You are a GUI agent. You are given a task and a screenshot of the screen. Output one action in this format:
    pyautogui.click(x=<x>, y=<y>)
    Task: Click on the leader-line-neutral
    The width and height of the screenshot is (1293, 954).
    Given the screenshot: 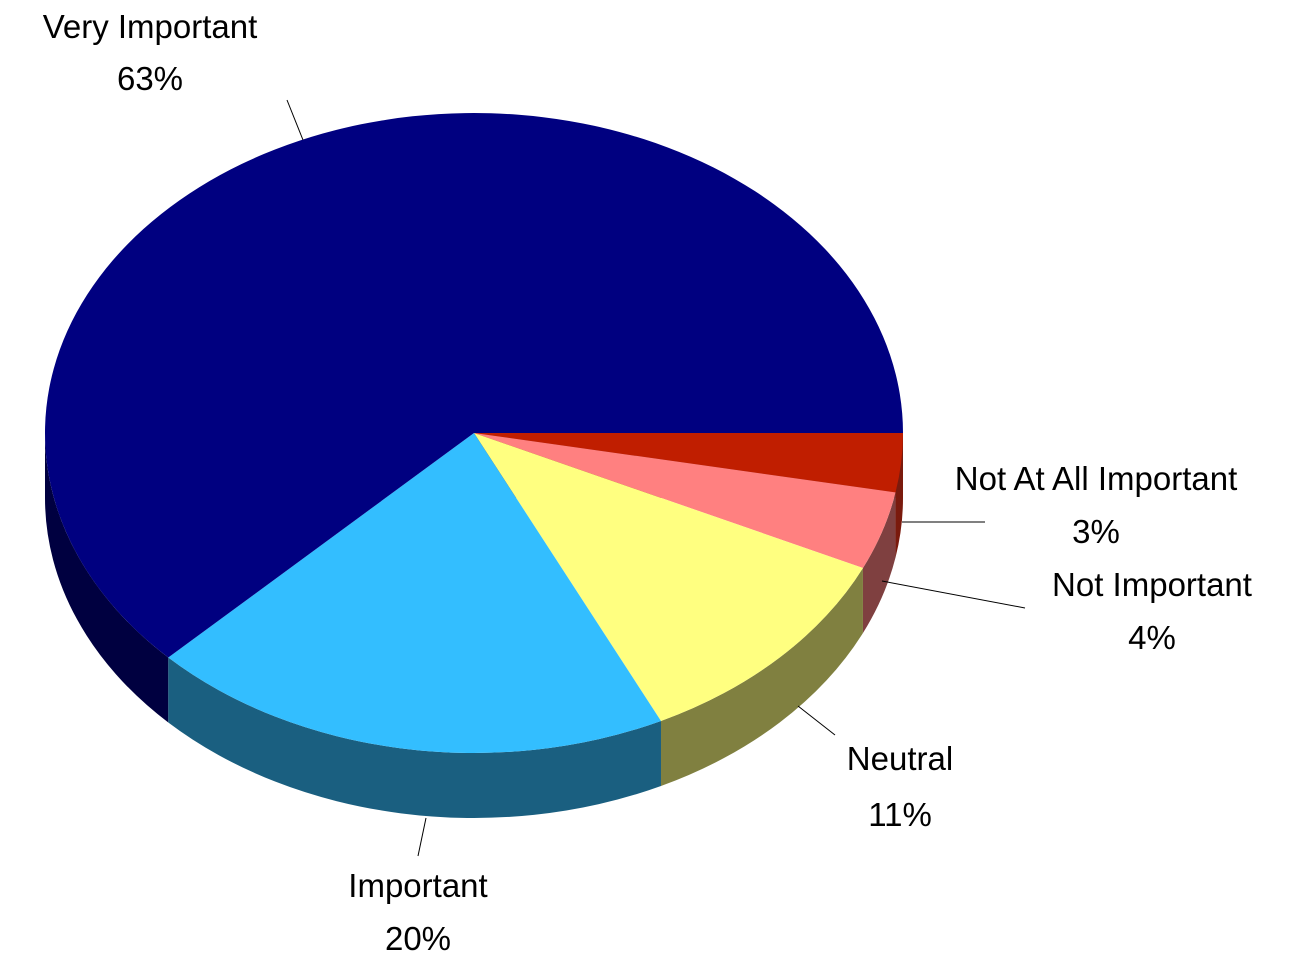 What is the action you would take?
    pyautogui.click(x=816, y=720)
    